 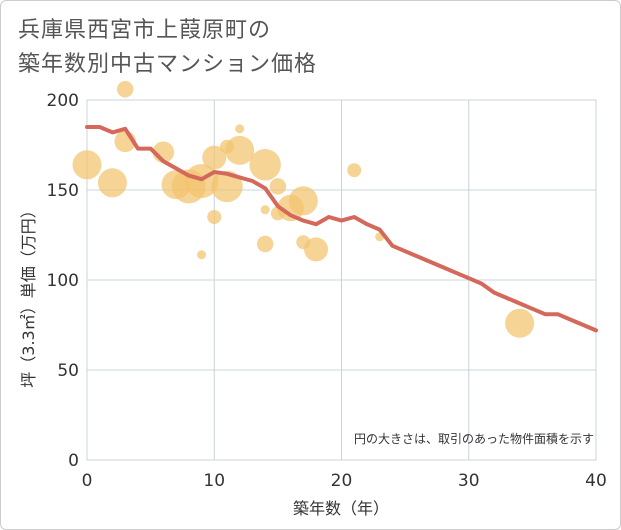 What do you see at coordinates (168, 64) in the screenshot?
I see `chart-title-line-2: 築年数別中古マンション価格` at bounding box center [168, 64].